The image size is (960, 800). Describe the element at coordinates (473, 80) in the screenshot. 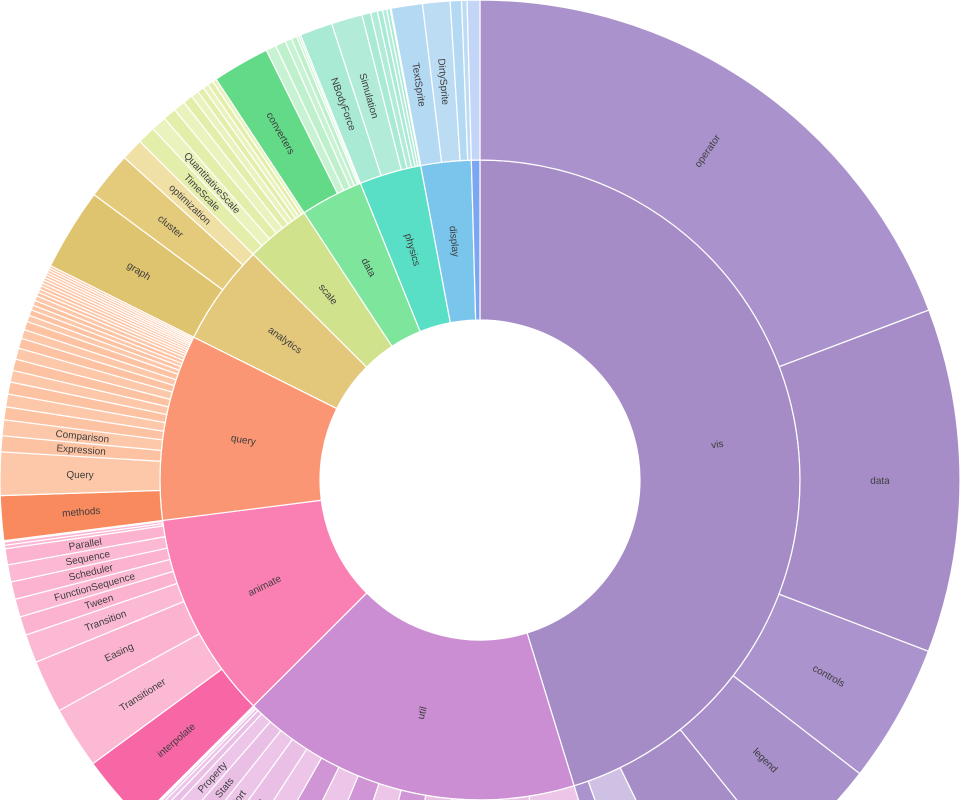

I see `sunburst-slice-FlareVis` at that location.